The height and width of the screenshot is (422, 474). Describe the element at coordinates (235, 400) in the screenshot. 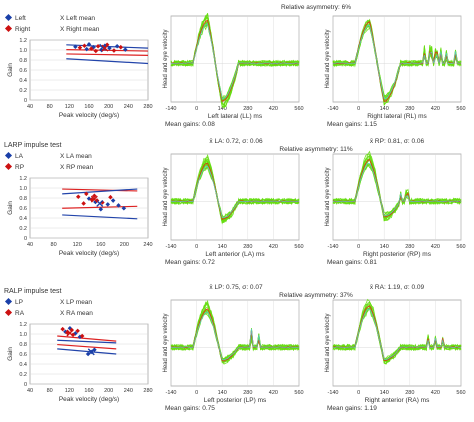

I see `trace-axis-title: Left posterior (LP) ms` at that location.